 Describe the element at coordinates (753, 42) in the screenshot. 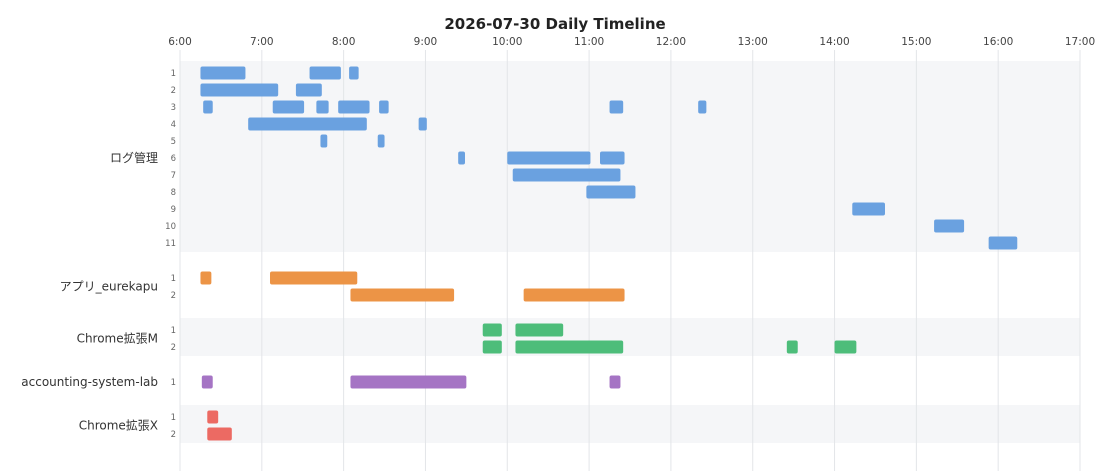

I see `x-tick-label: 13:00` at that location.